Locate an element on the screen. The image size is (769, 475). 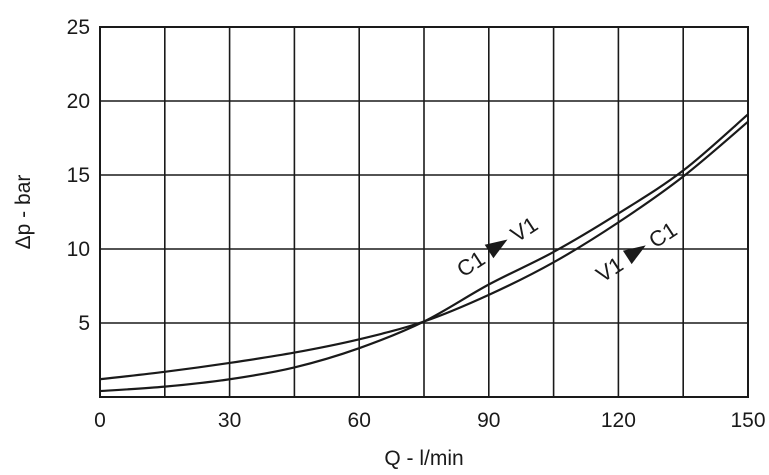
x-tick-label: 120 is located at coordinates (618, 420).